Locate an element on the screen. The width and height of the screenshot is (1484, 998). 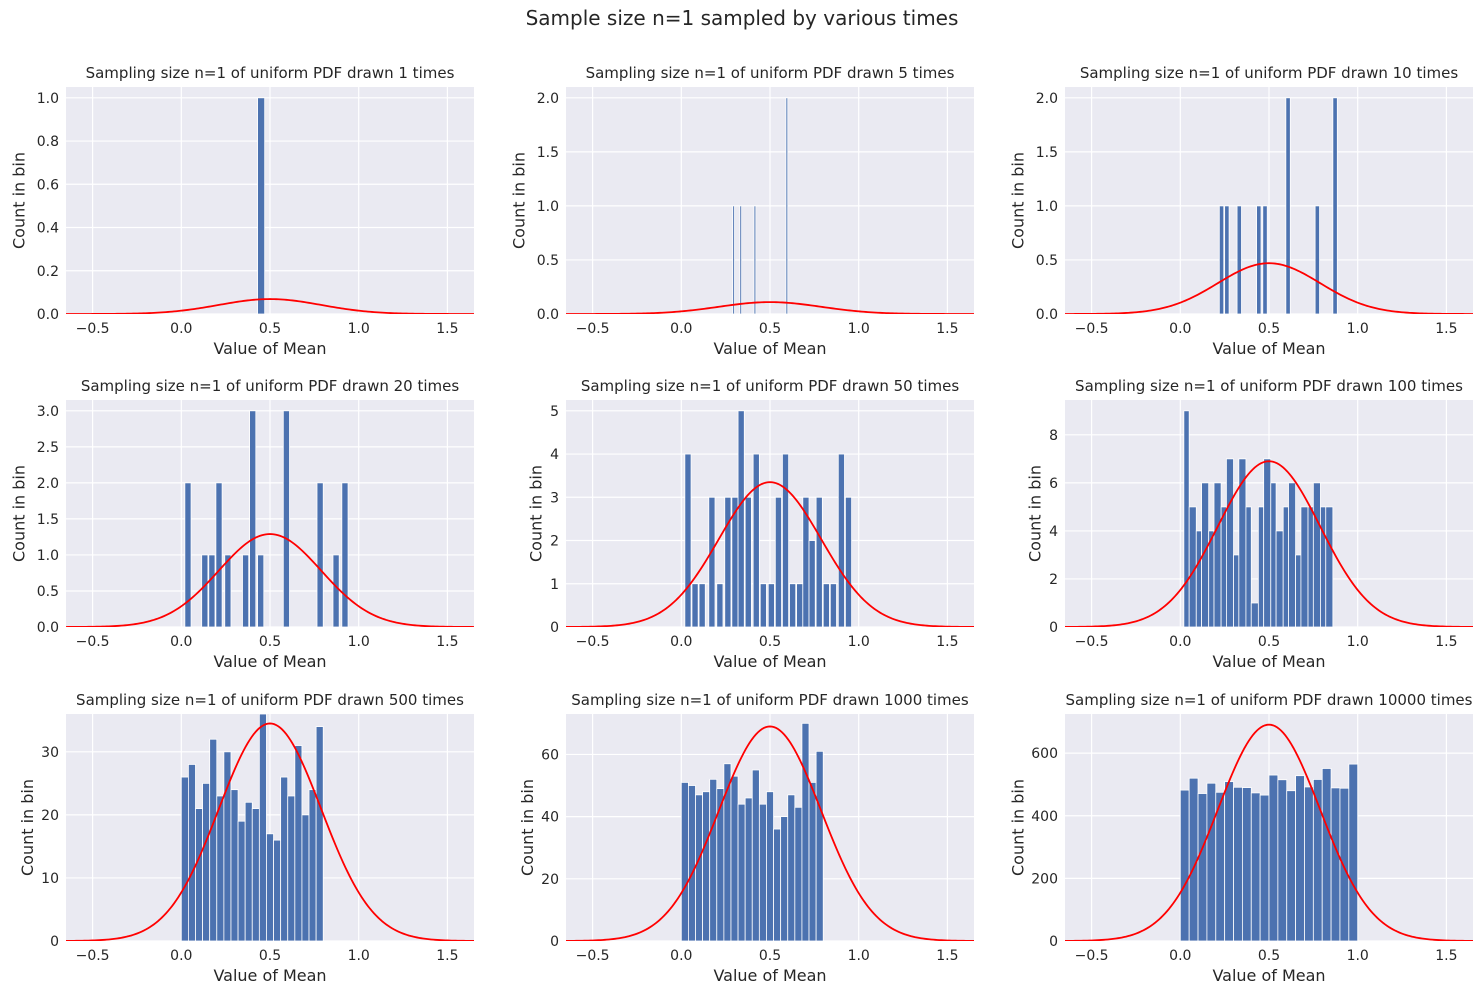
y-tick-label: 5 is located at coordinates (554, 412).